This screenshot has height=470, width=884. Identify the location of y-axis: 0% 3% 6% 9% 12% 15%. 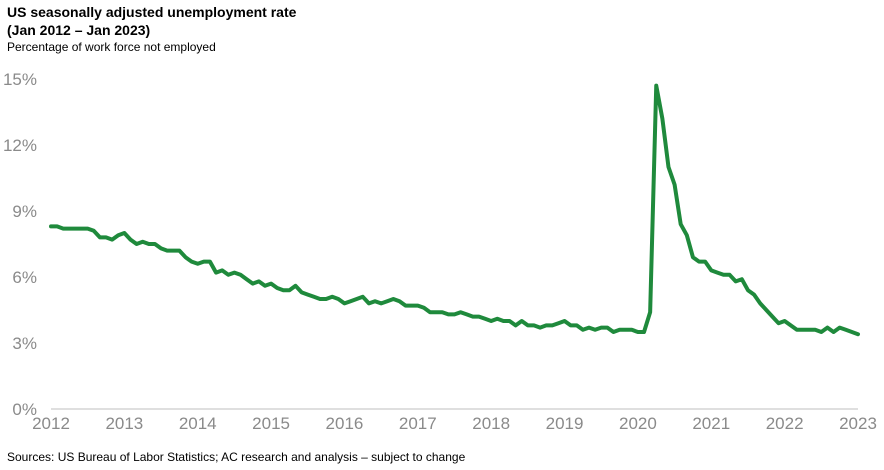
(20, 244).